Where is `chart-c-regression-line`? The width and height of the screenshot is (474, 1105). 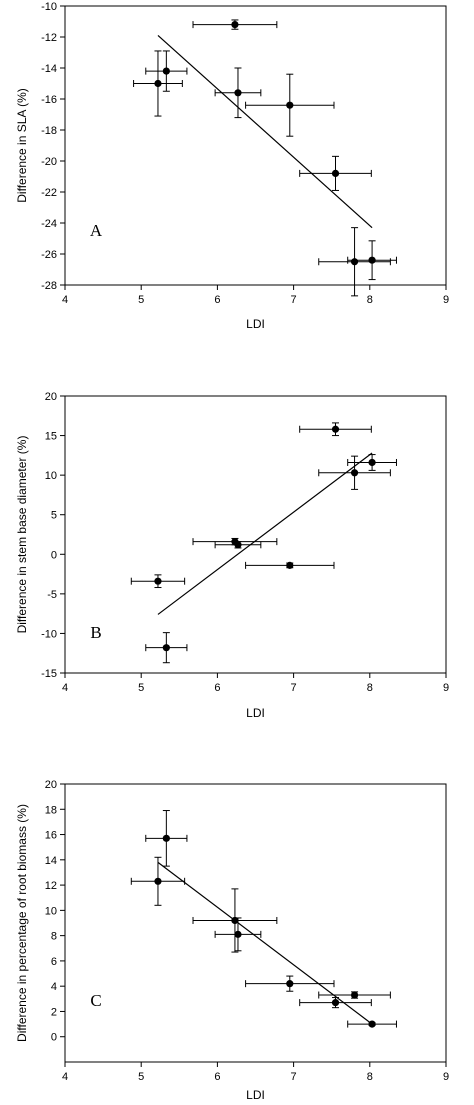 chart-c-regression-line is located at coordinates (265, 943).